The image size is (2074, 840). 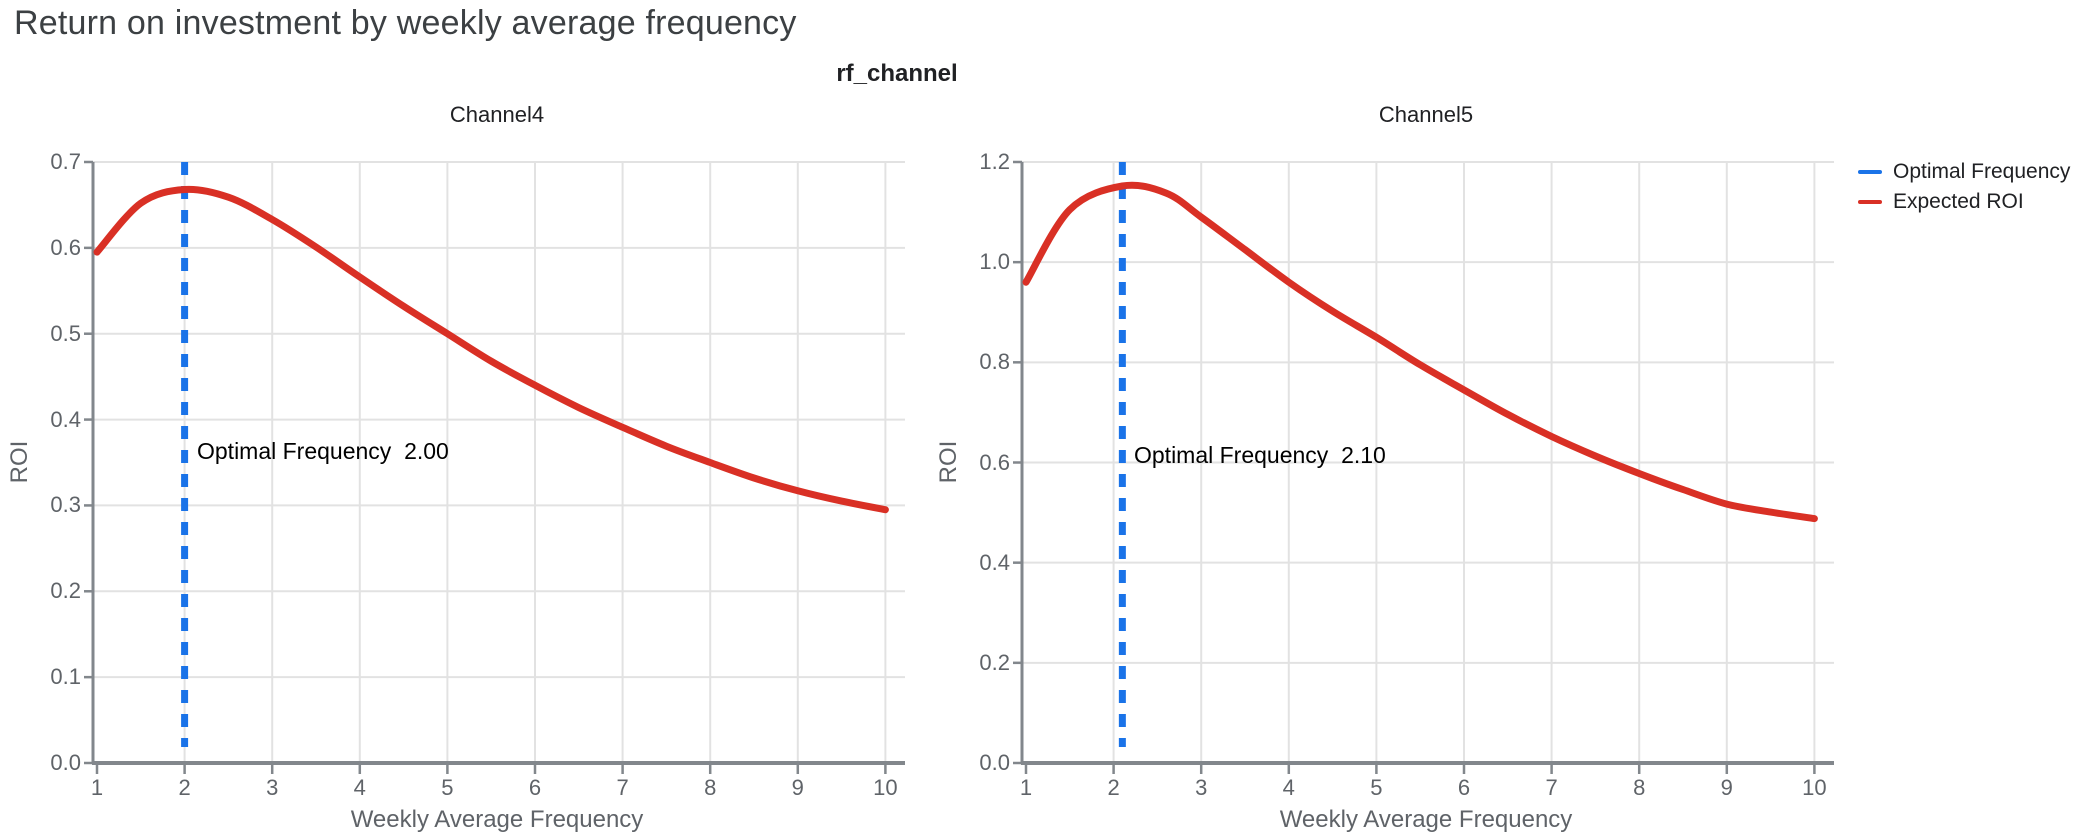 What do you see at coordinates (1870, 172) in the screenshot?
I see `optimal-frequency-legend-line` at bounding box center [1870, 172].